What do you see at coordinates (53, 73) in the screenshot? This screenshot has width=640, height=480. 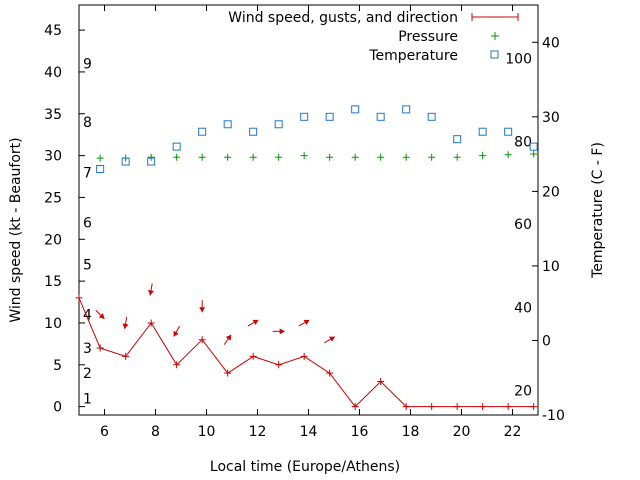 I see `y-tick-label: 40` at bounding box center [53, 73].